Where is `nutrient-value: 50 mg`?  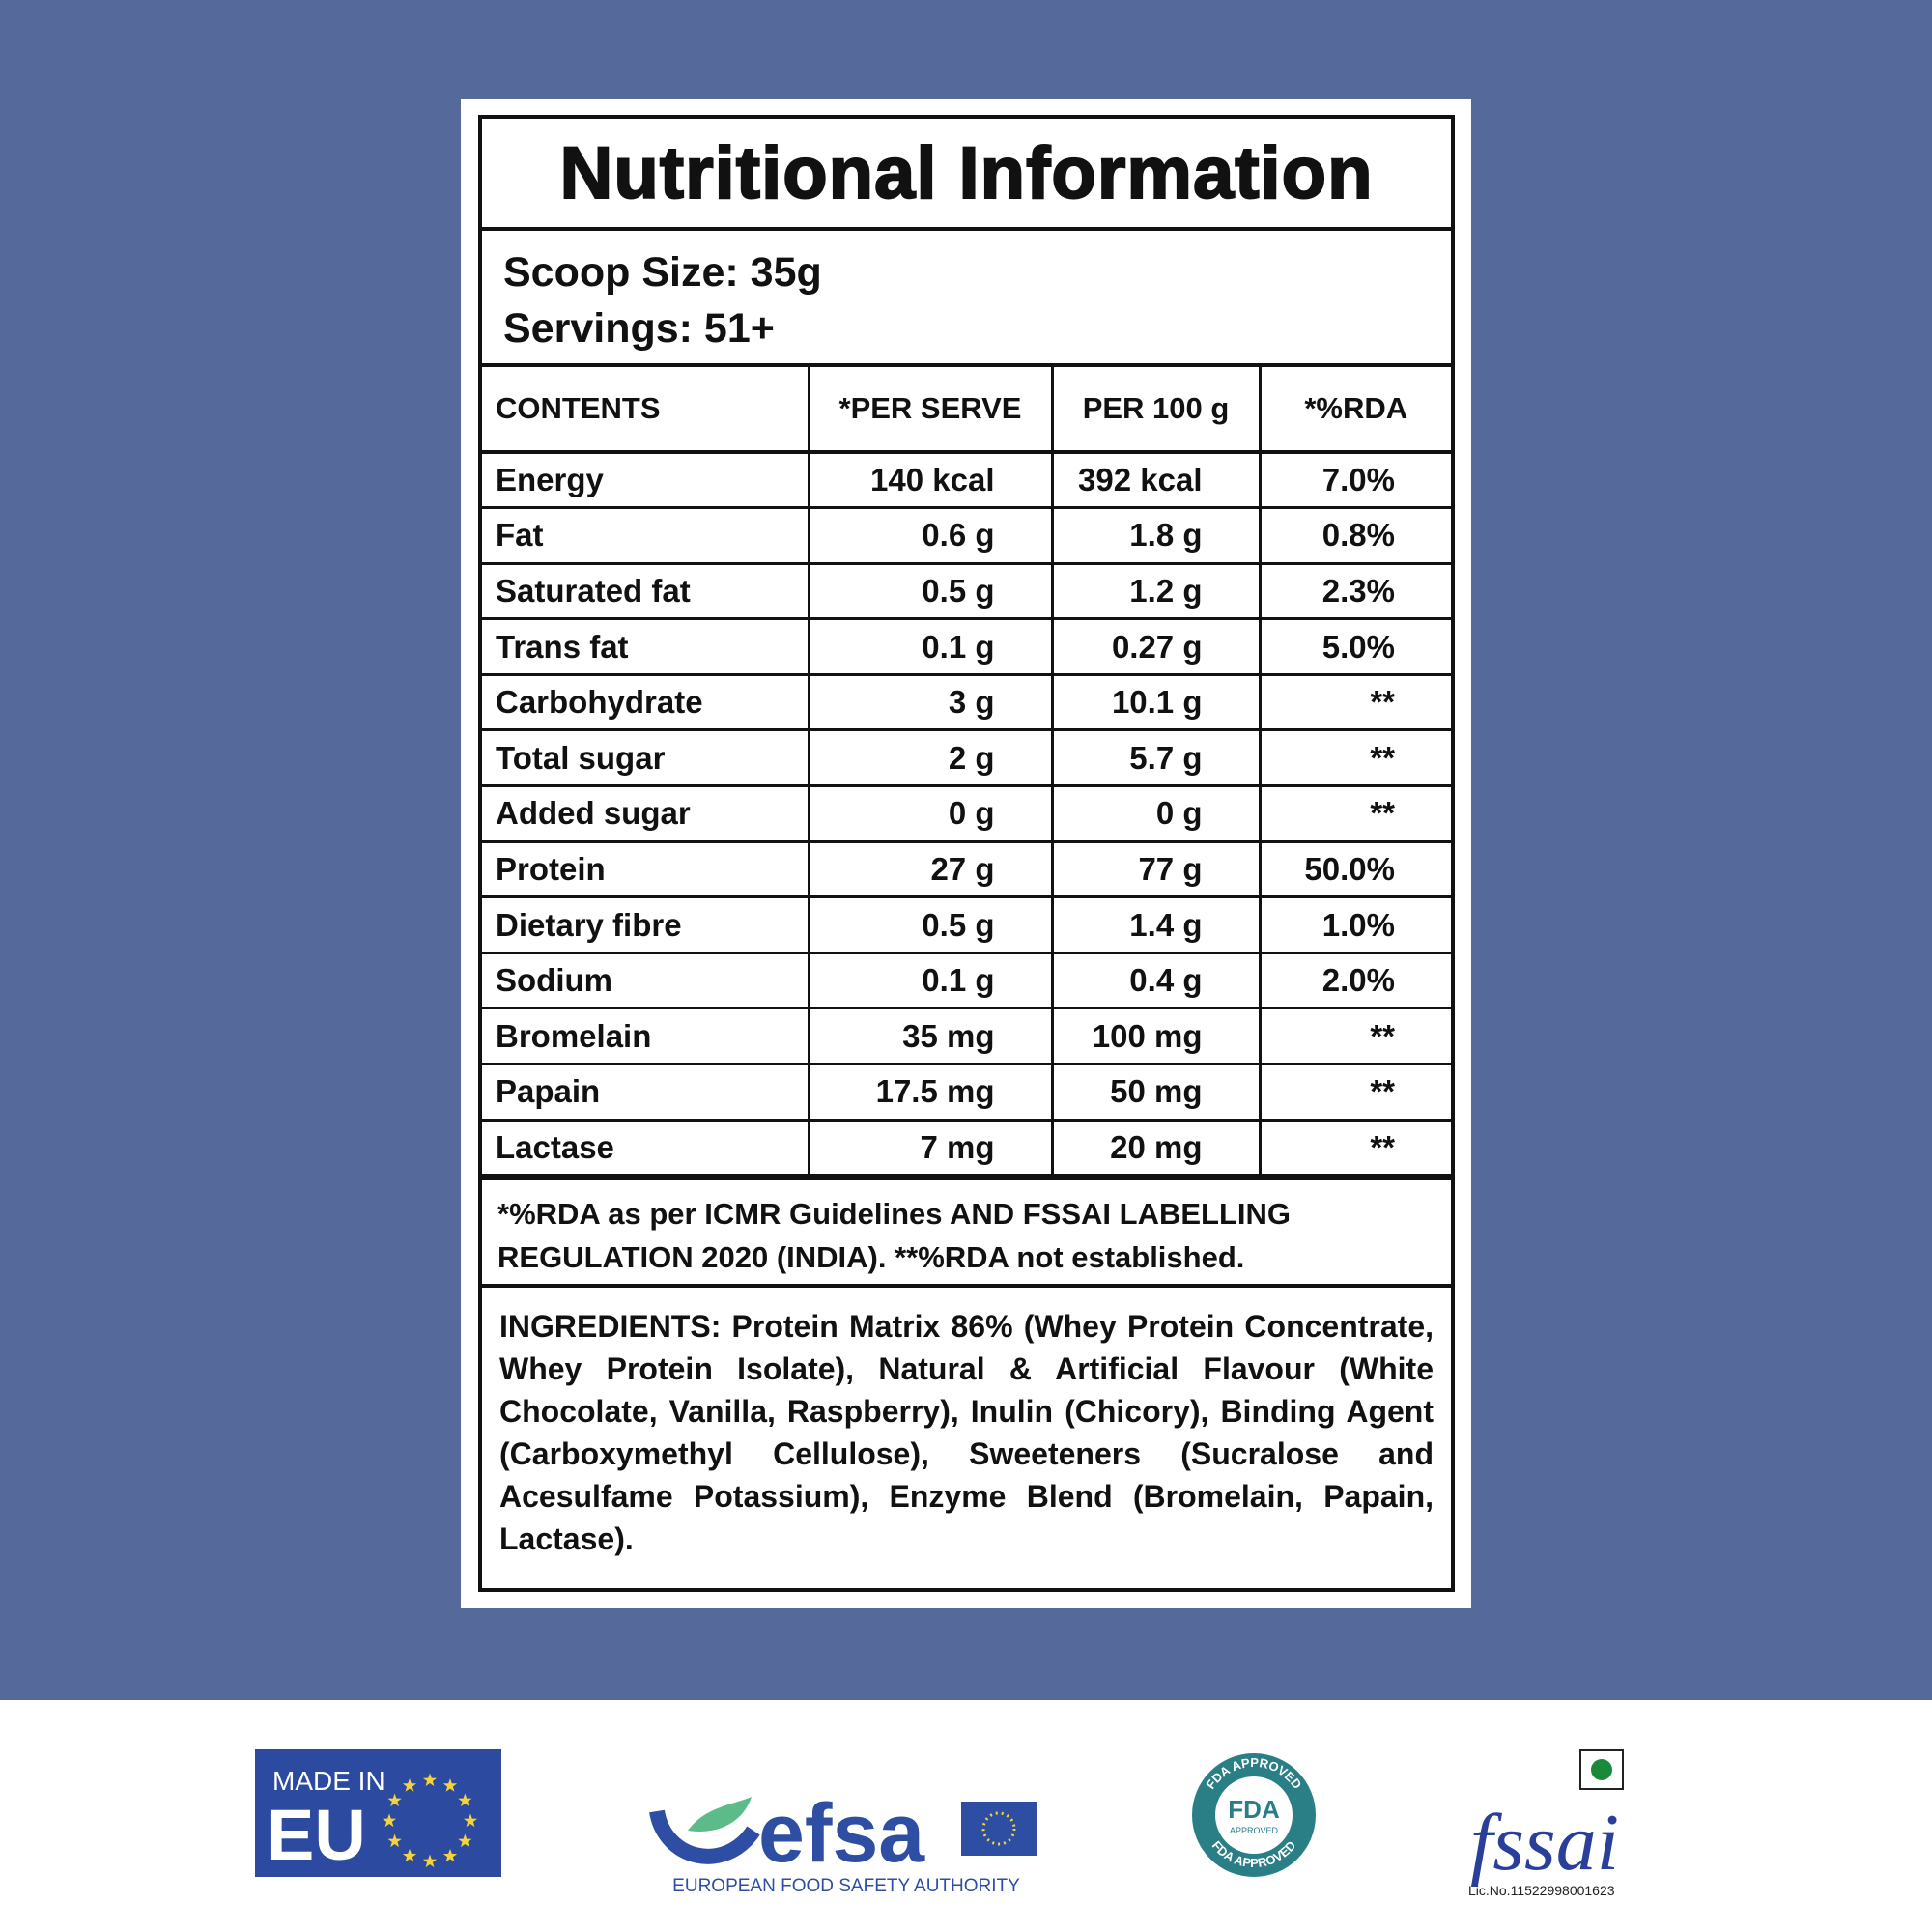
nutrient-value: 50 mg is located at coordinates (1156, 1092).